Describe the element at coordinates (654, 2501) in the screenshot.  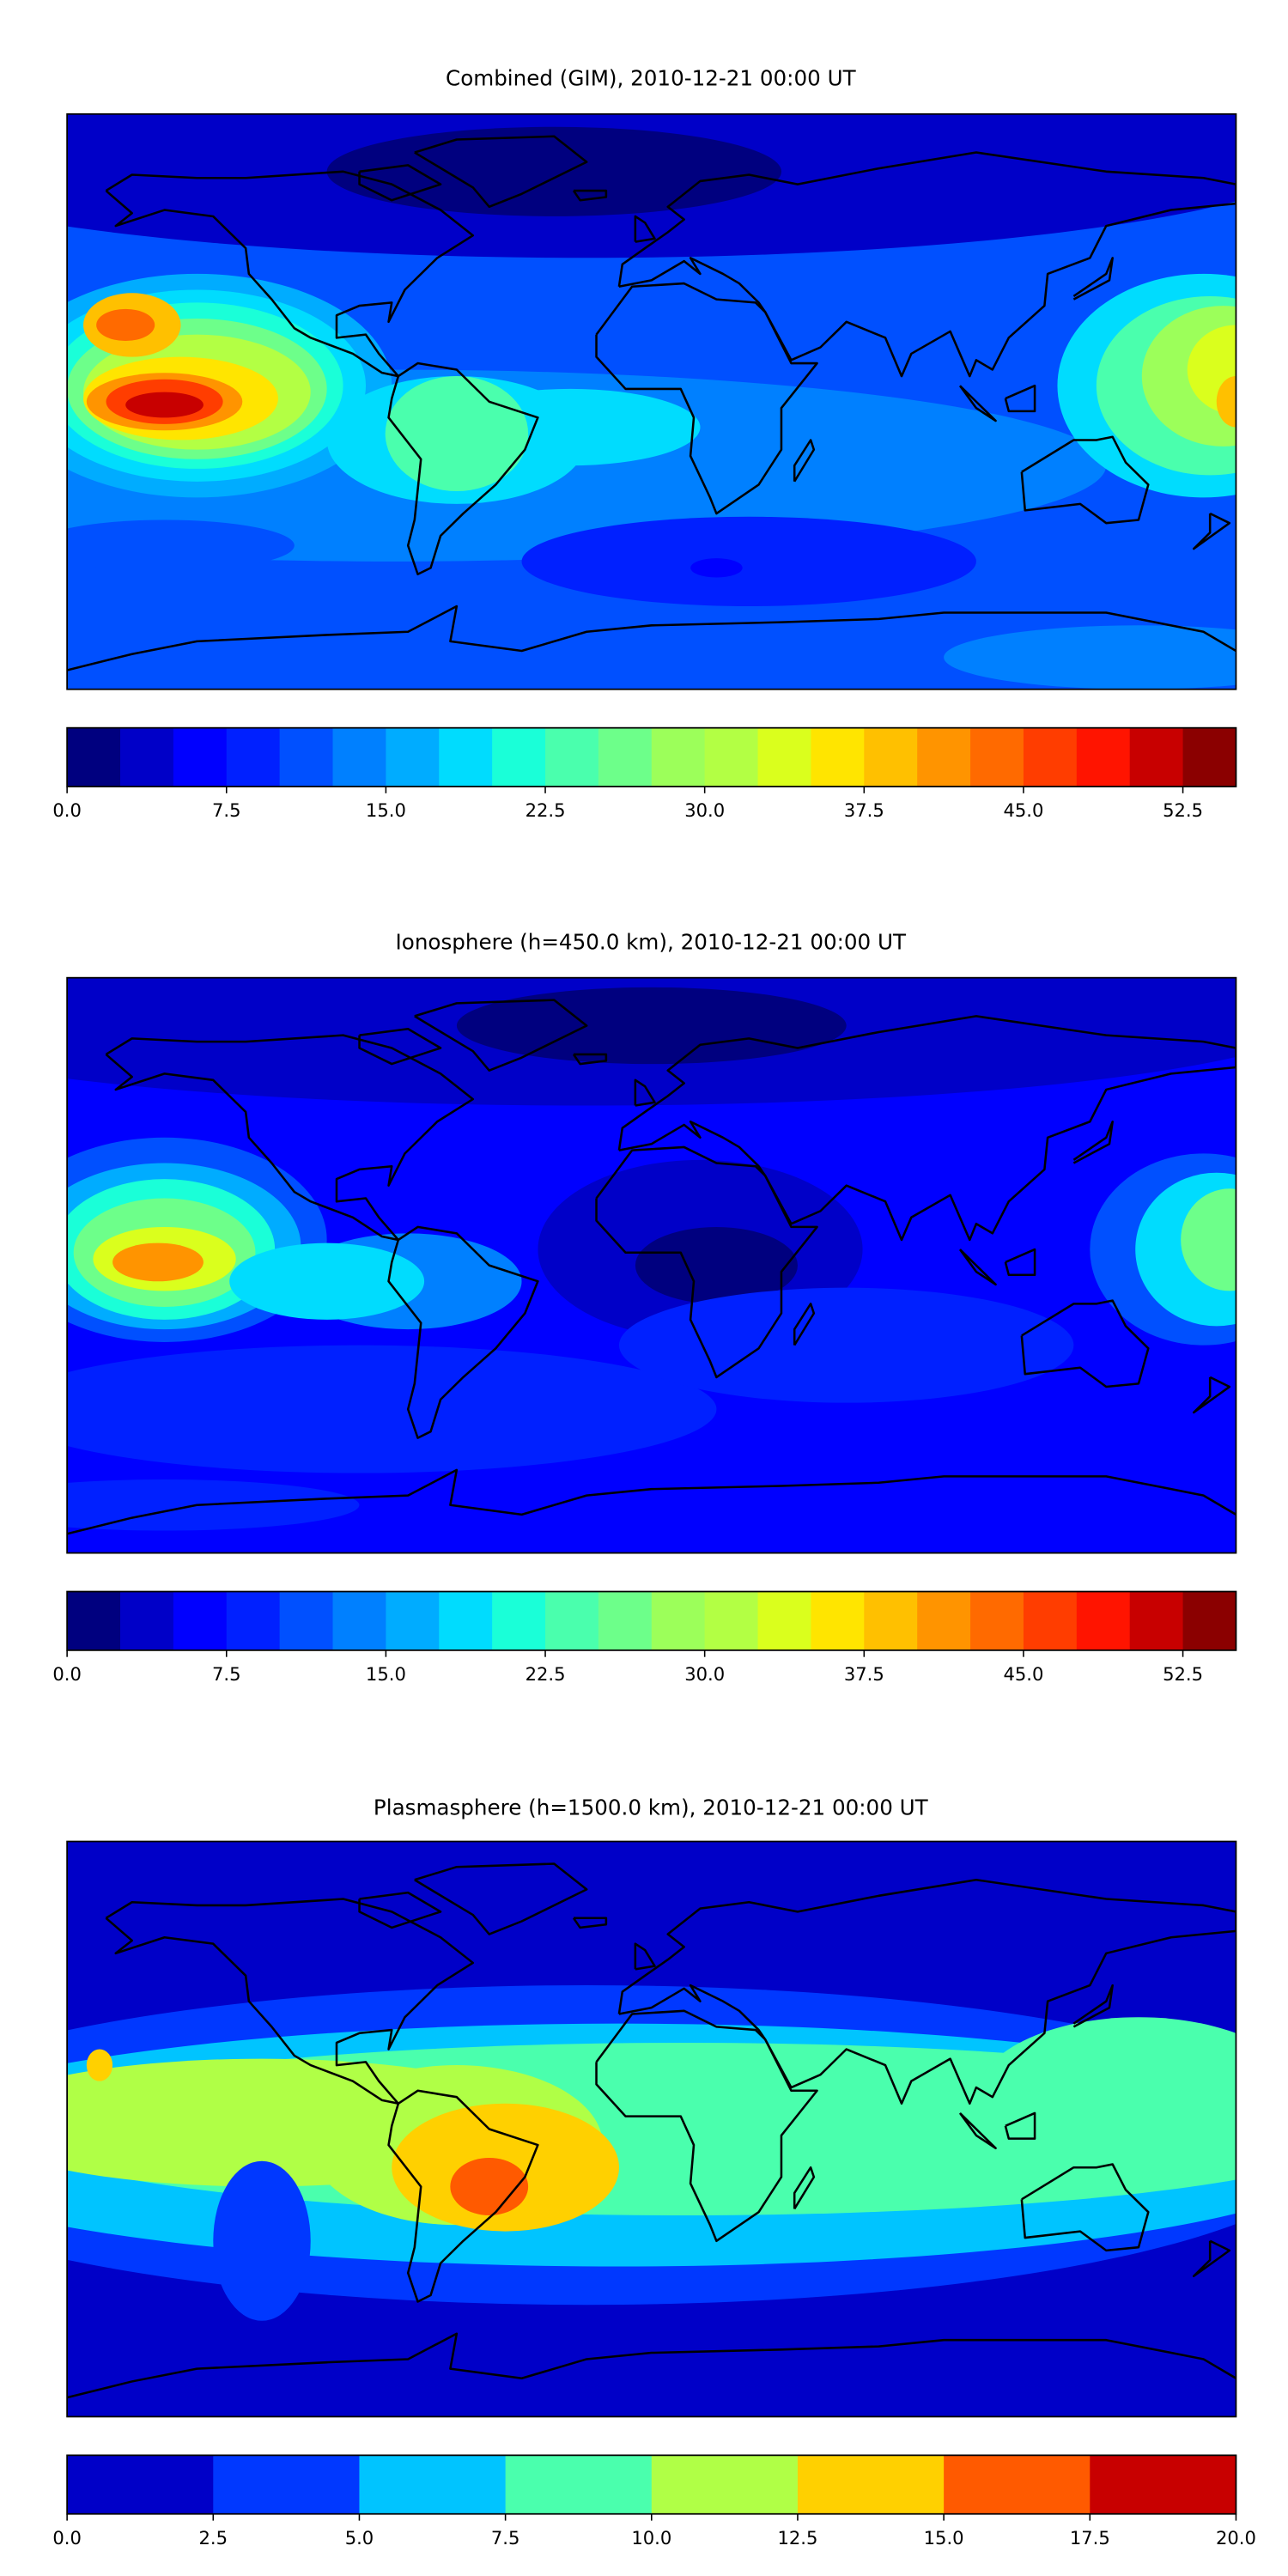
I see `panel-3-colorbar: 0.0 2.5 5.0 7.5 10.0 12.5 15.0 17.5 20.0` at that location.